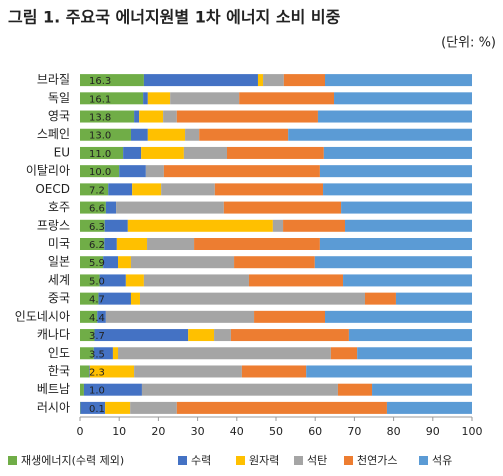 Image resolution: width=503 pixels, height=476 pixels. I want to click on y-tick-label: 미국, so click(59, 244).